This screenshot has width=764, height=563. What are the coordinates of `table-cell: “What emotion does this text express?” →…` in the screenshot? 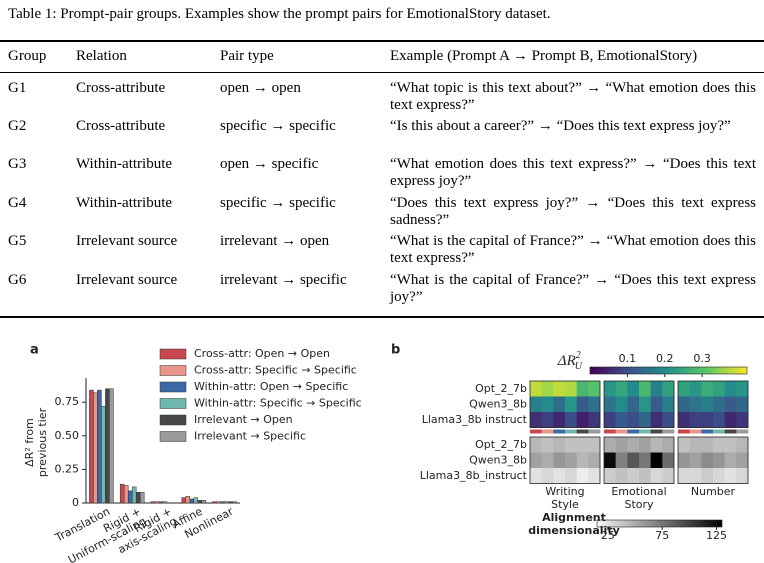 It's located at (573, 172).